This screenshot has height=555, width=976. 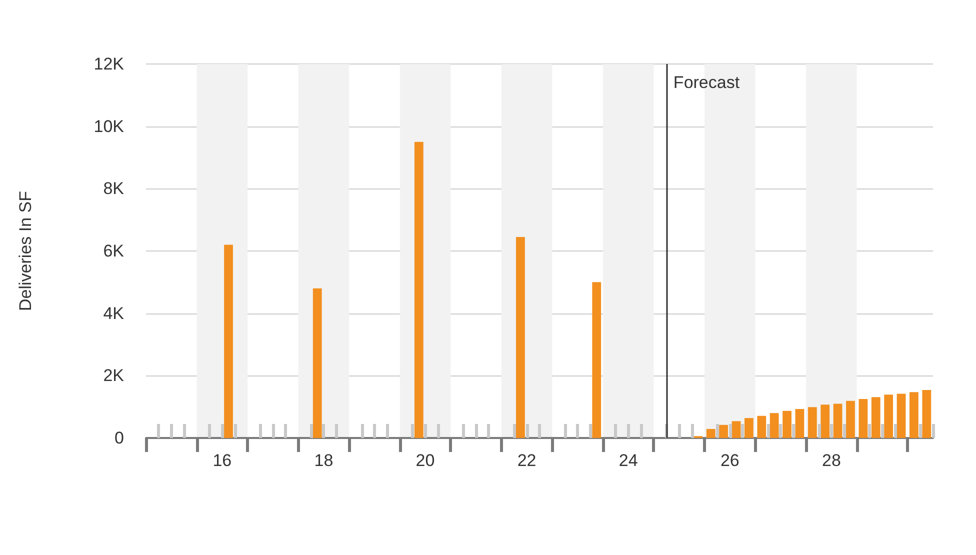 I want to click on x-tick-label: 28, so click(x=831, y=460).